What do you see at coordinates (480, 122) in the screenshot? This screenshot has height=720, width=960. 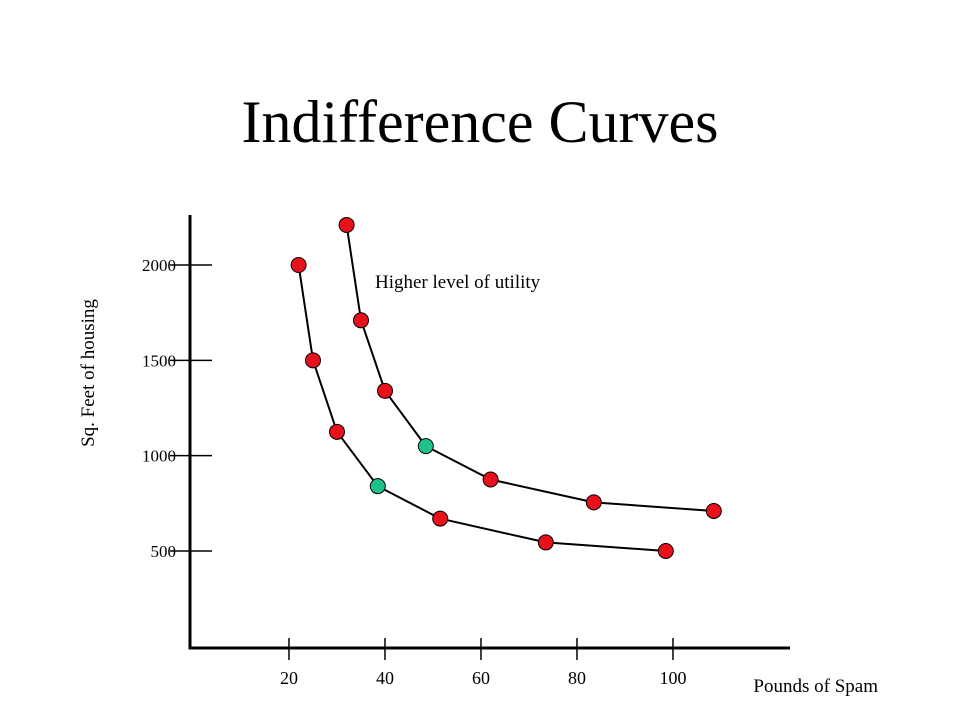 I see `page-title: Indifference Curves` at bounding box center [480, 122].